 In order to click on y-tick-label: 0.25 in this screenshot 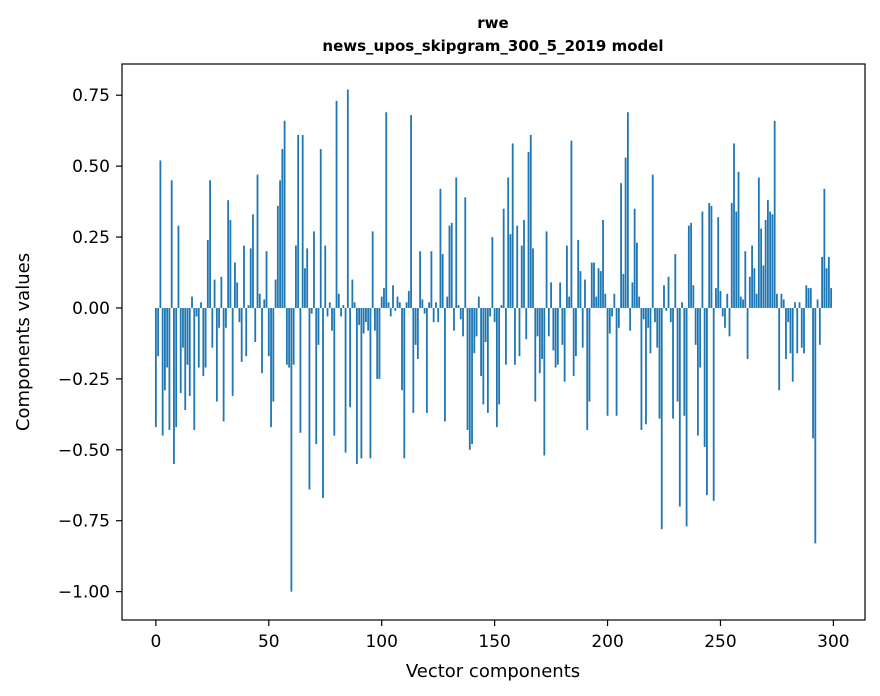, I will do `click(91, 238)`.